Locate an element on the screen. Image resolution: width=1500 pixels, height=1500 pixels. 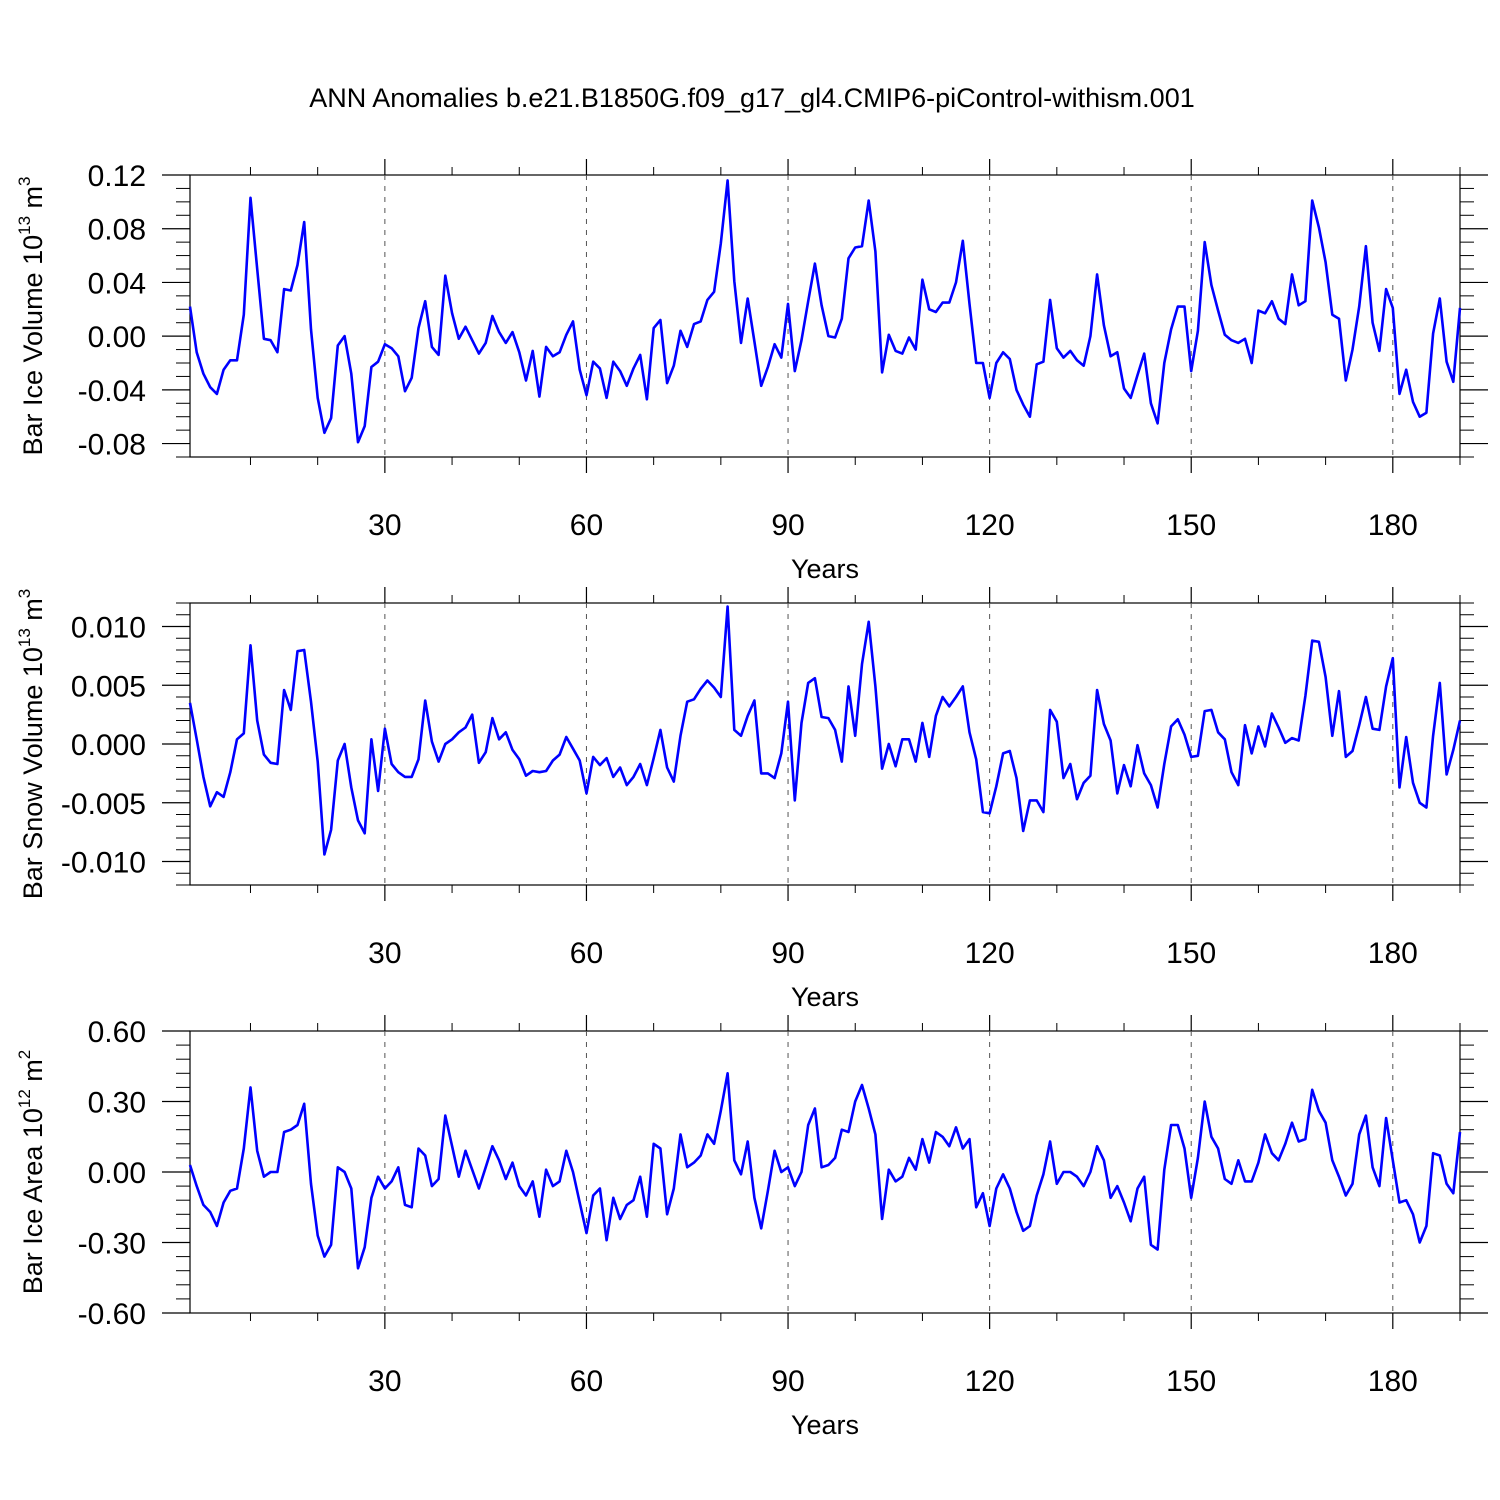
y-tick-label: -0.30 is located at coordinates (112, 1244).